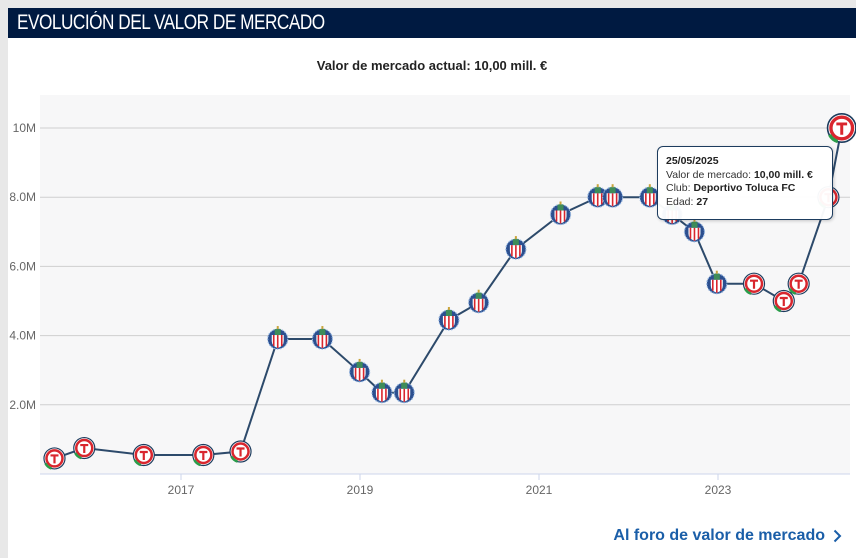  Describe the element at coordinates (744, 188) in the screenshot. I see `tooltip-club: Deportivo Toluca FC` at that location.